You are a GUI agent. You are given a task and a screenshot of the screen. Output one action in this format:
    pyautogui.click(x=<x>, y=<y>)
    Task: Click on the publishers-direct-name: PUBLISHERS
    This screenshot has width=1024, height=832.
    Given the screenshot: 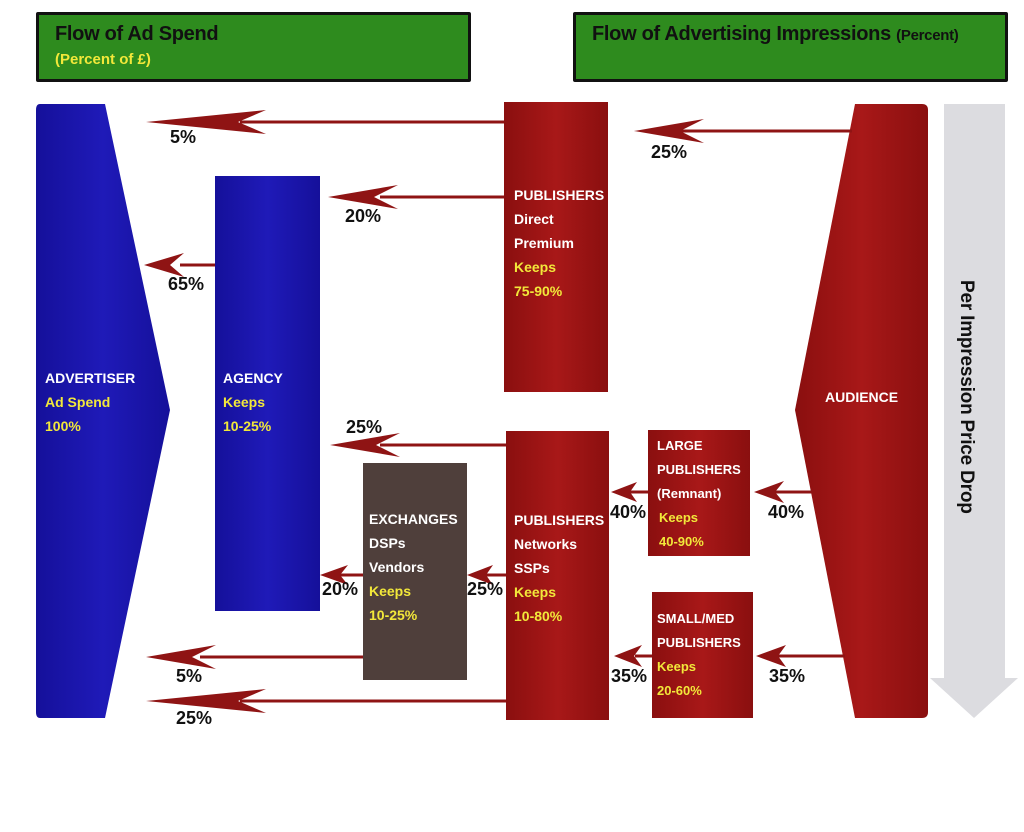 What is the action you would take?
    pyautogui.click(x=559, y=195)
    